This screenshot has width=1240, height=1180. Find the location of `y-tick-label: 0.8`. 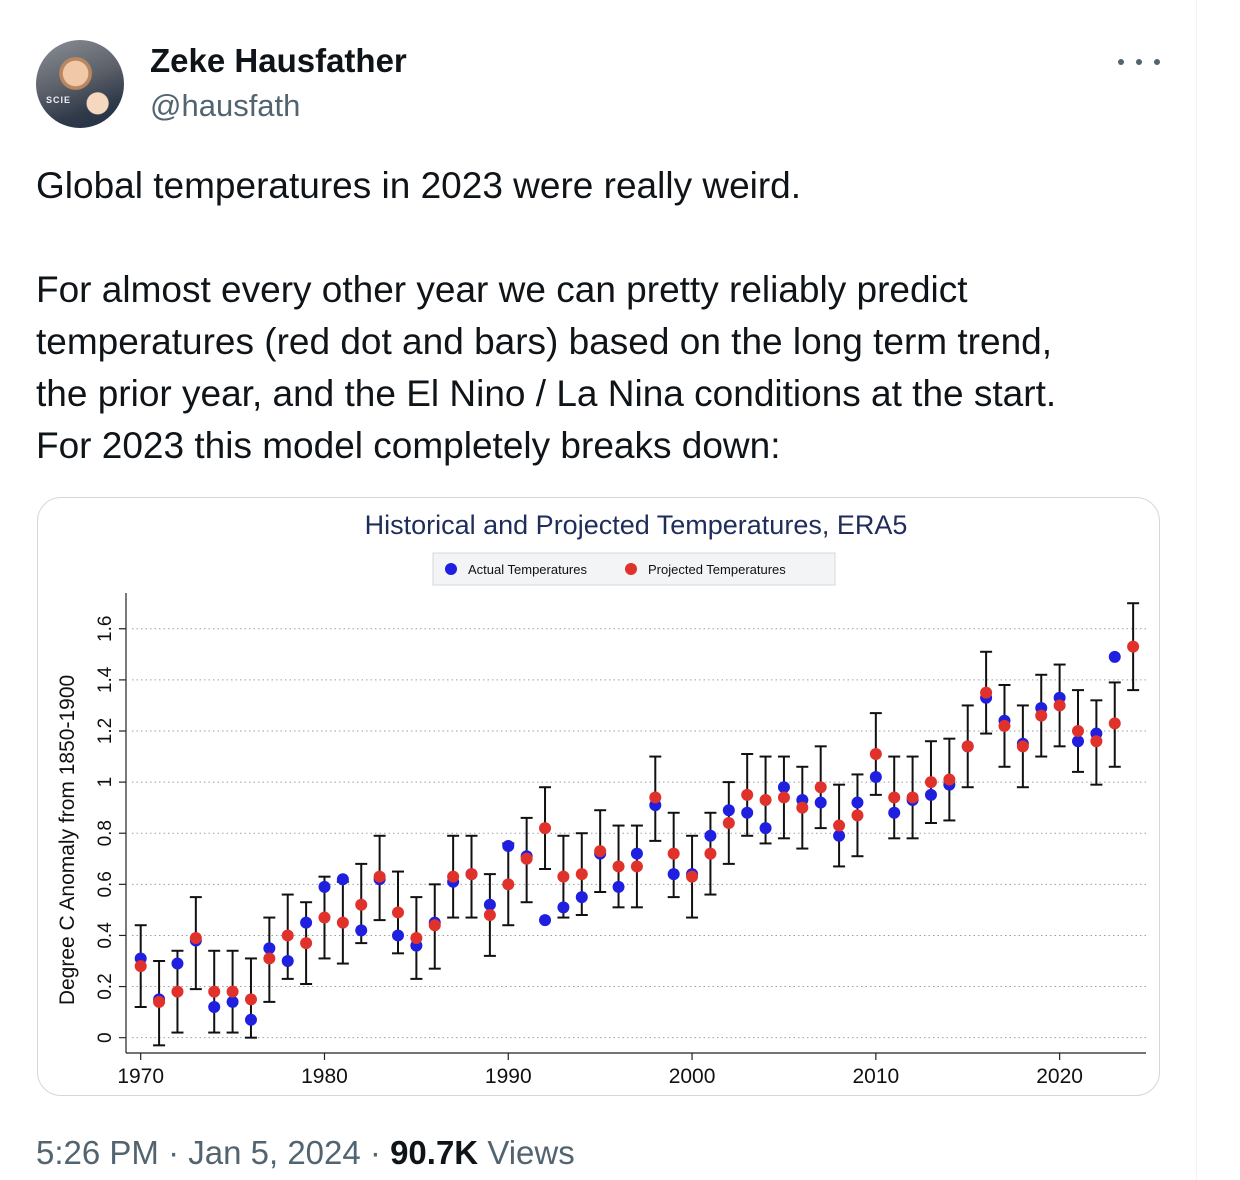

y-tick-label: 0.8 is located at coordinates (105, 833).